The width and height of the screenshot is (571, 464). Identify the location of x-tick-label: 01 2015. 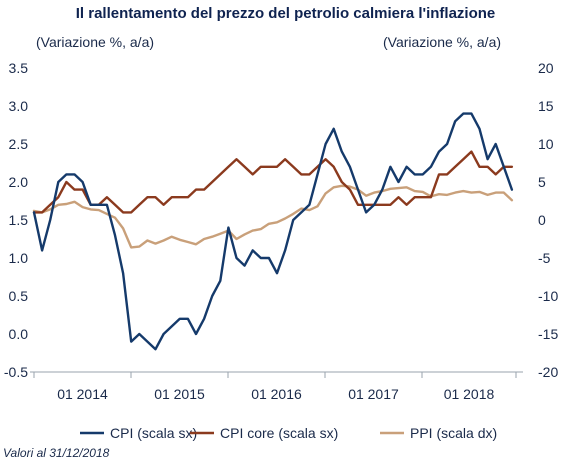
(179, 394).